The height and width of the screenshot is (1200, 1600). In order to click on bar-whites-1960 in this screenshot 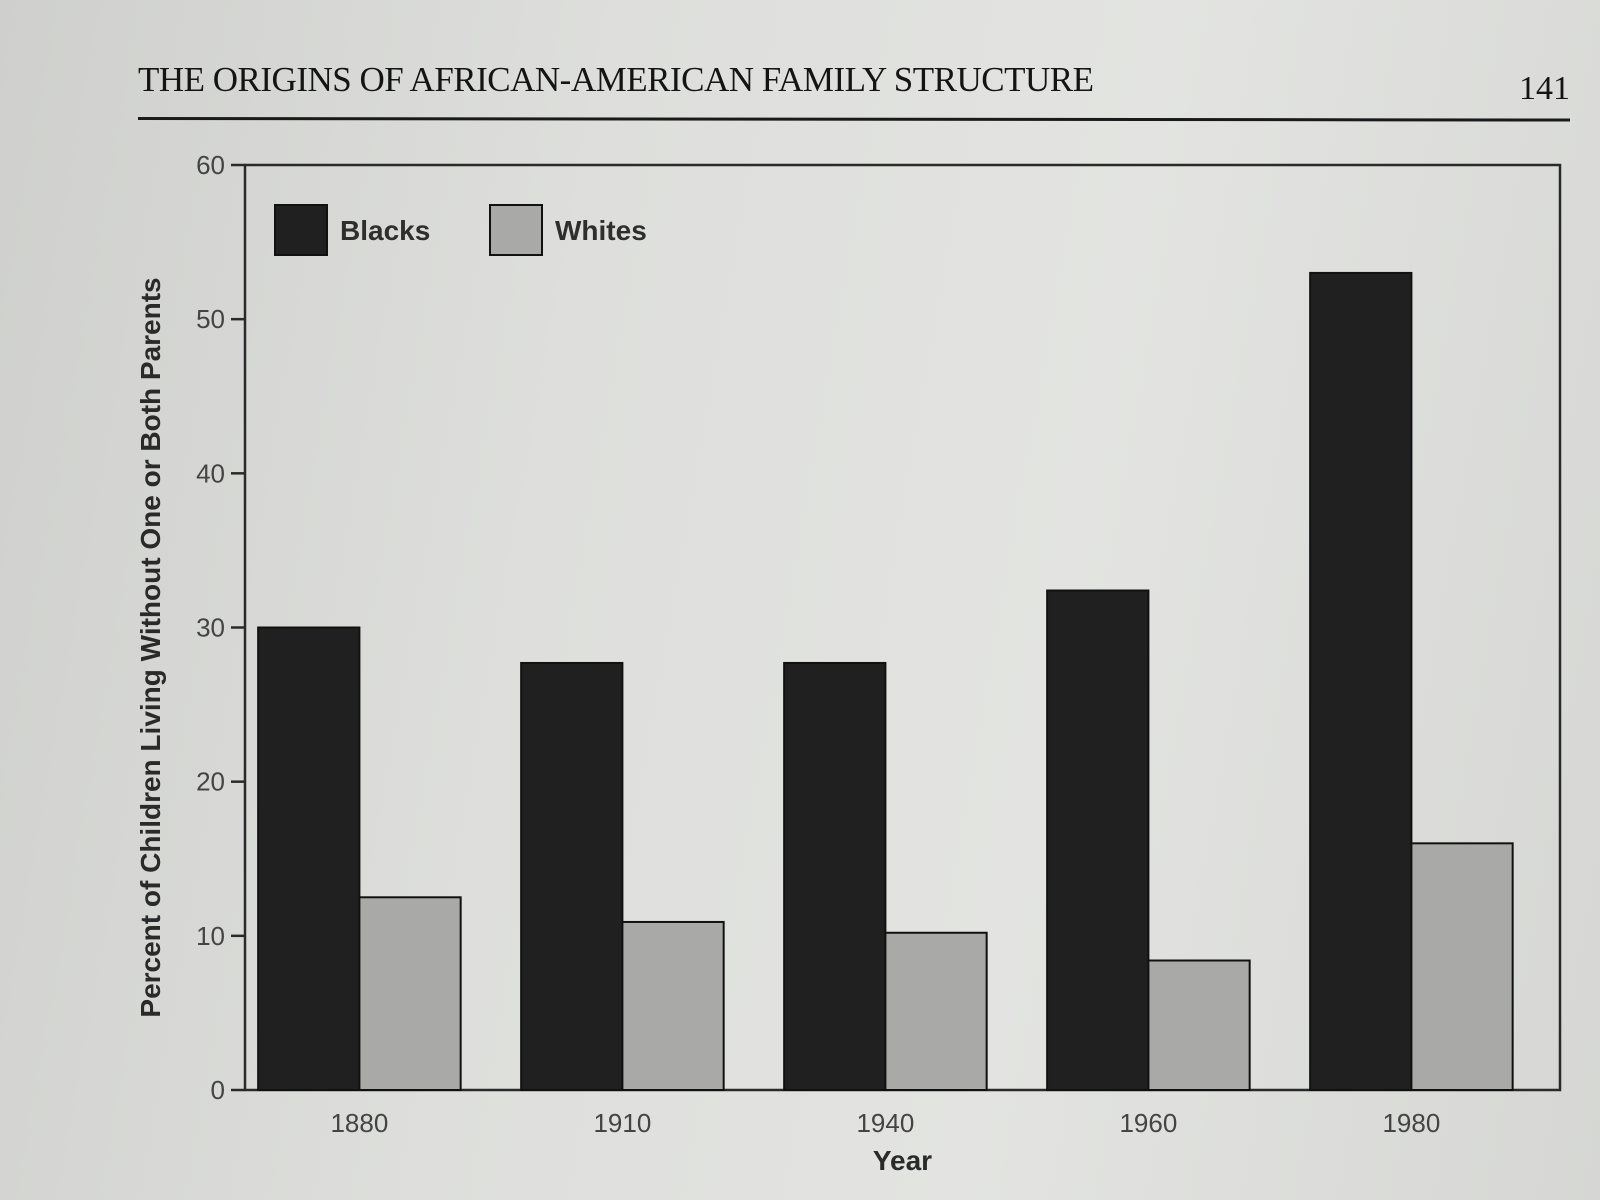, I will do `click(1199, 1025)`.